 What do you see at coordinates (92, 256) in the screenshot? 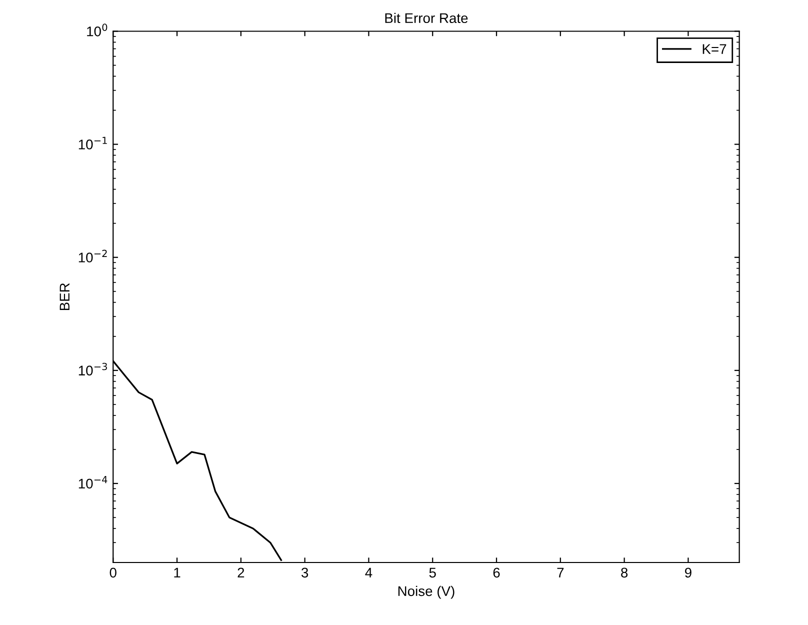
I see `y-tick-label: 10$^{−2}$` at bounding box center [92, 256].